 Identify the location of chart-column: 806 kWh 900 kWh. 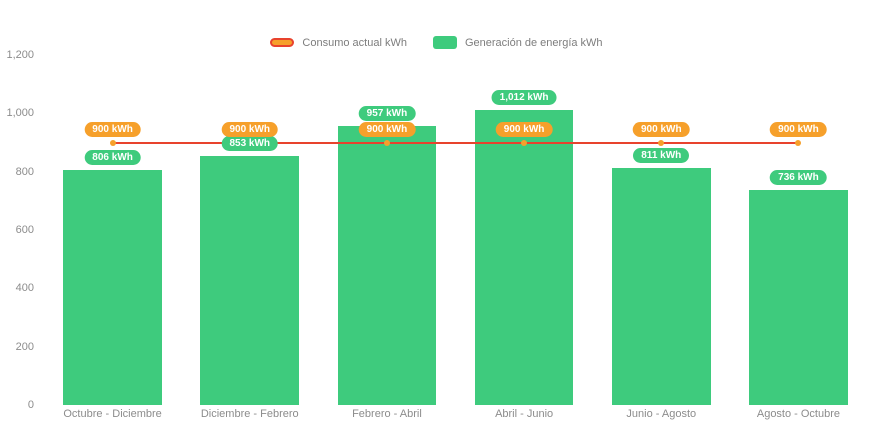
(112, 230).